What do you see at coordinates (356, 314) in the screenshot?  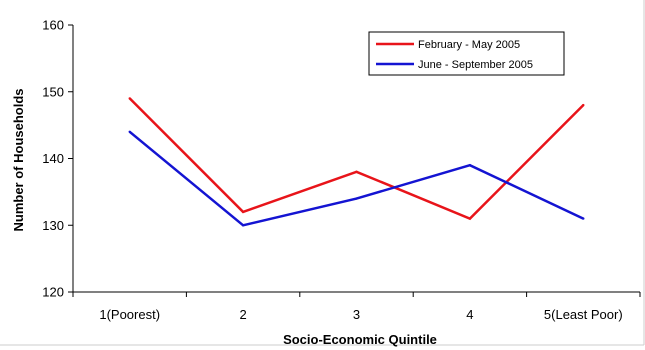 I see `x-tick-label: 3` at bounding box center [356, 314].